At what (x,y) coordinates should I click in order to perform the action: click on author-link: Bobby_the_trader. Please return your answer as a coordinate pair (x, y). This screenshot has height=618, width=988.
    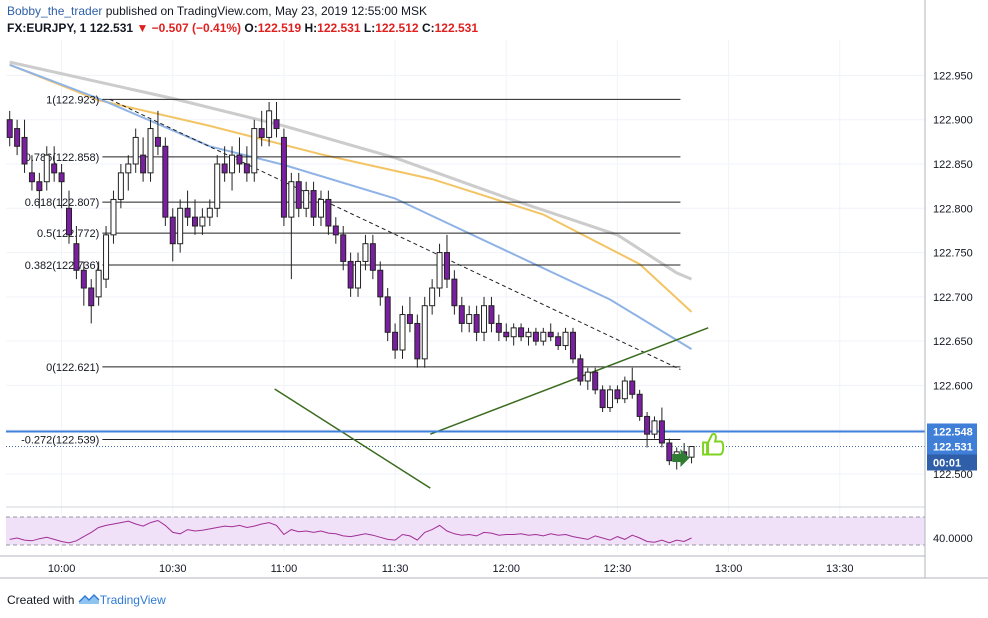
    Looking at the image, I should click on (55, 11).